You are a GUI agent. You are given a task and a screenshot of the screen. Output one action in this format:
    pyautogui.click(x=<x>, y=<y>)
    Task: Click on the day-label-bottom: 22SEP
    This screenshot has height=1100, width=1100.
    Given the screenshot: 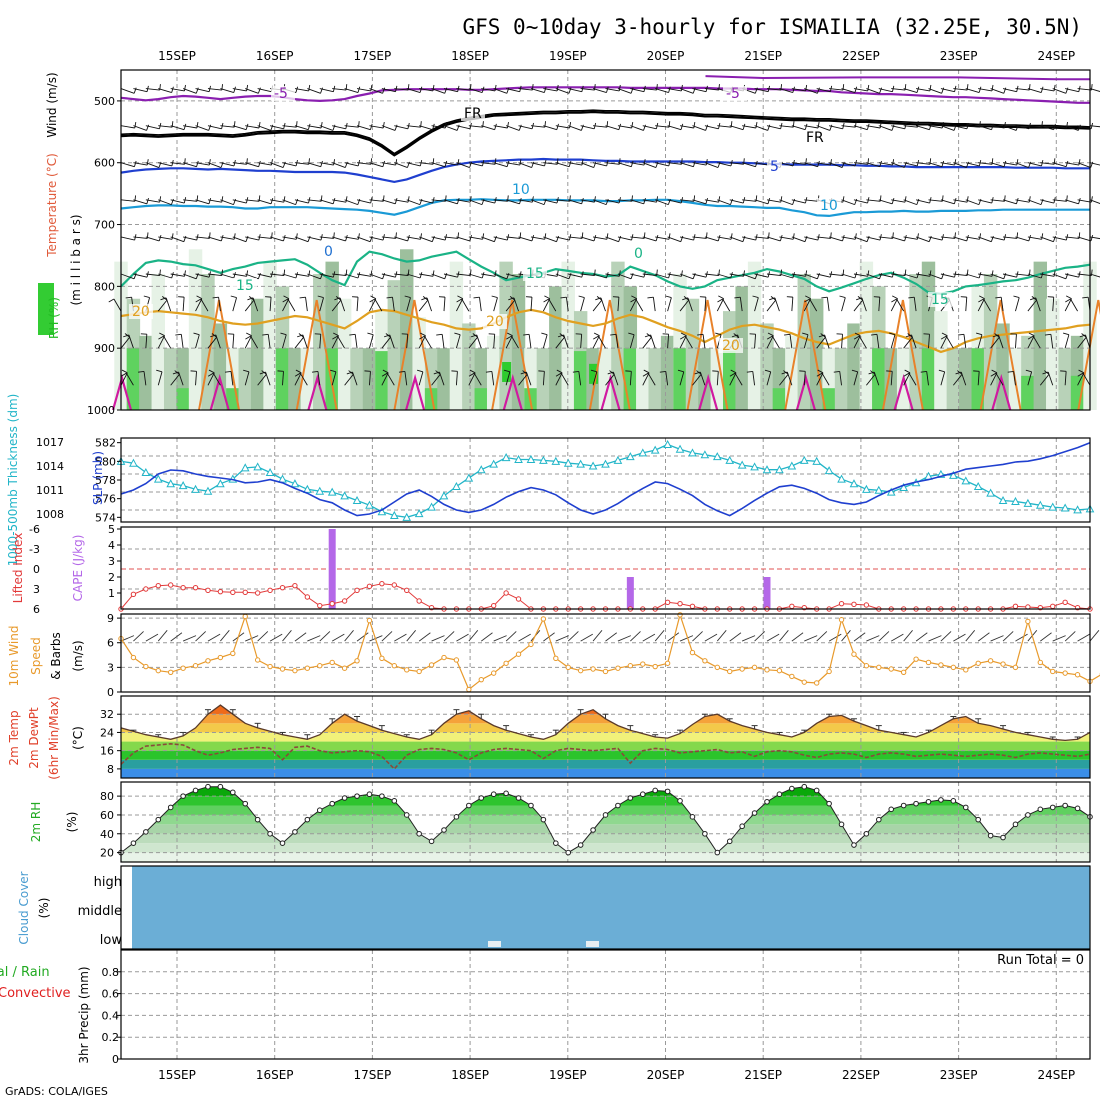 What is the action you would take?
    pyautogui.click(x=861, y=1075)
    